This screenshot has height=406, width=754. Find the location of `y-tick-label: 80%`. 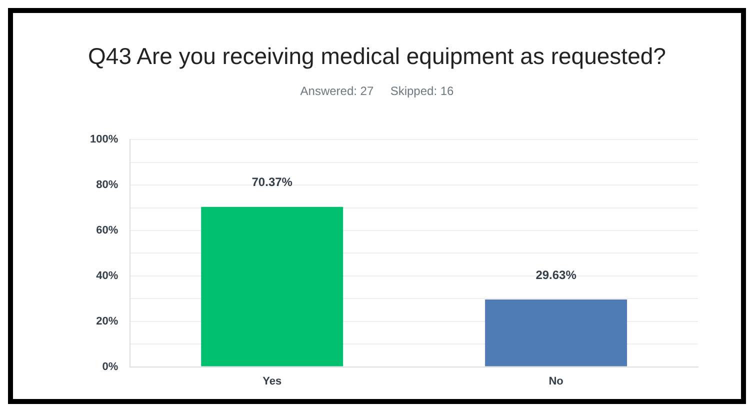

y-tick-label: 80% is located at coordinates (107, 185).